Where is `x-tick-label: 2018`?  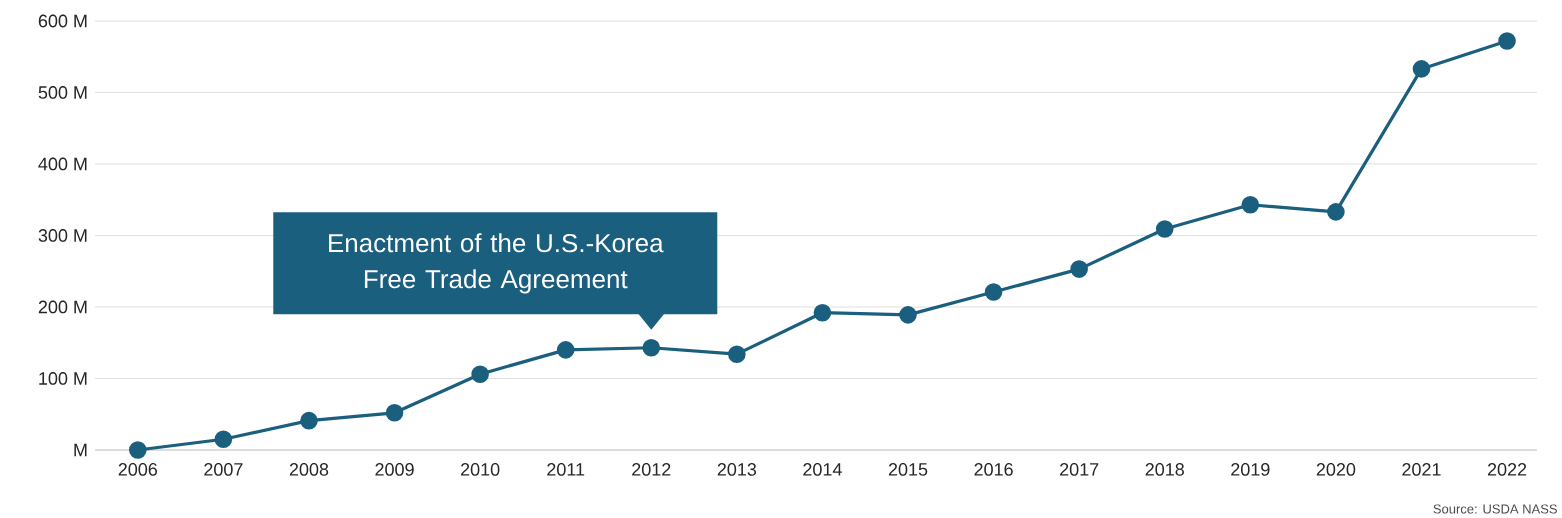
x-tick-label: 2018 is located at coordinates (1164, 469).